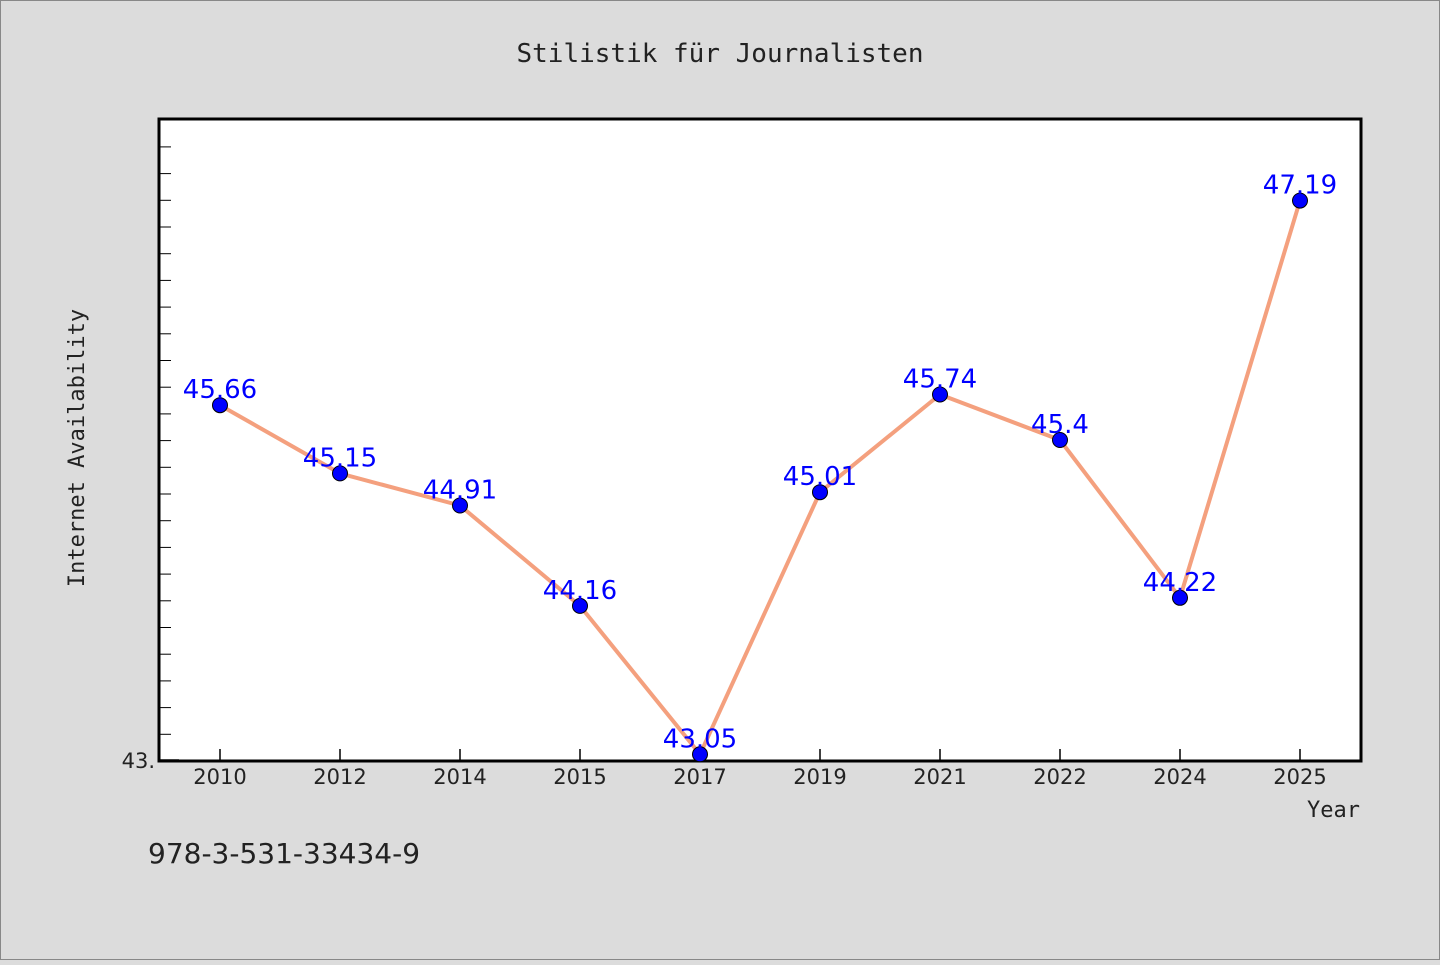  Describe the element at coordinates (760, 769) in the screenshot. I see `x-axis-ticks: 2010 2012 2014 2015 2017 2019 2021 2022 2024 2025` at that location.